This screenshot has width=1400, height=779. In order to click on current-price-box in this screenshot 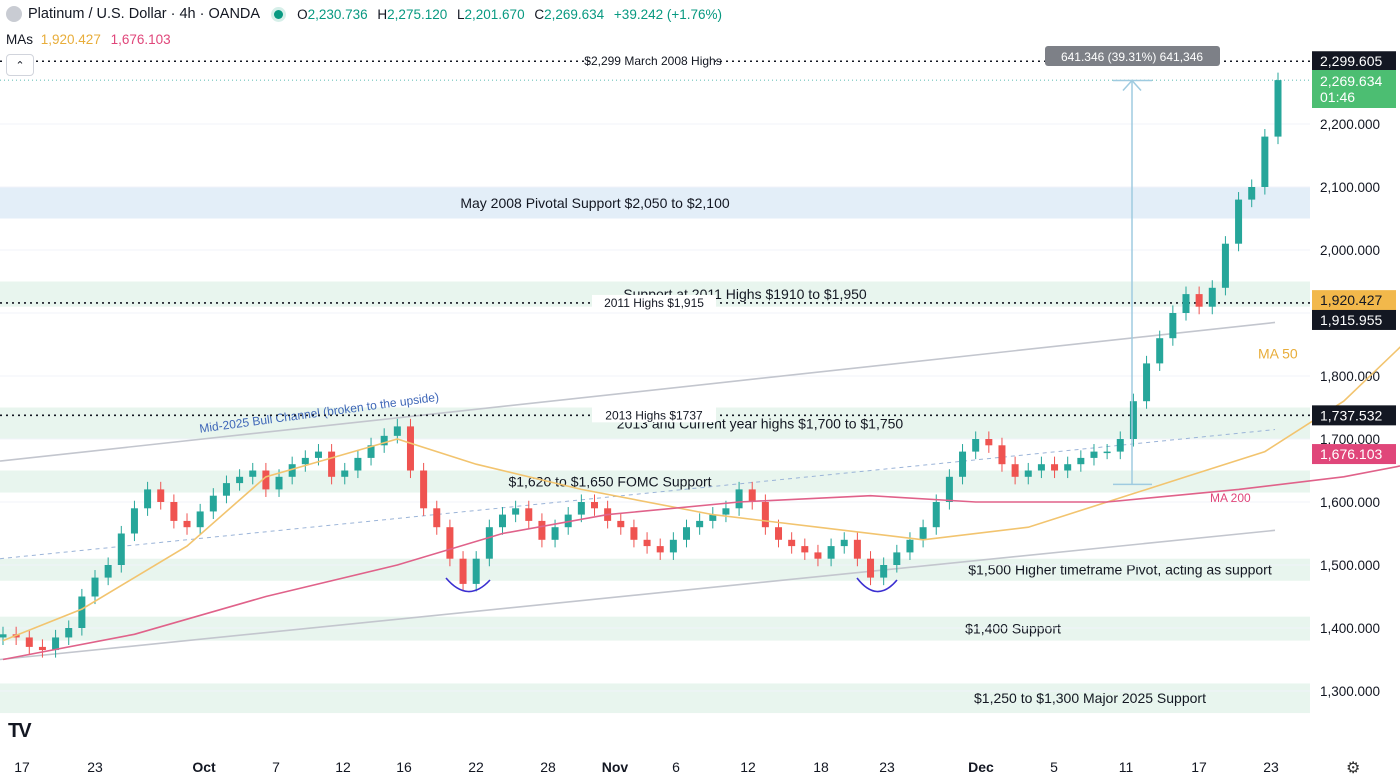, I will do `click(1354, 89)`.